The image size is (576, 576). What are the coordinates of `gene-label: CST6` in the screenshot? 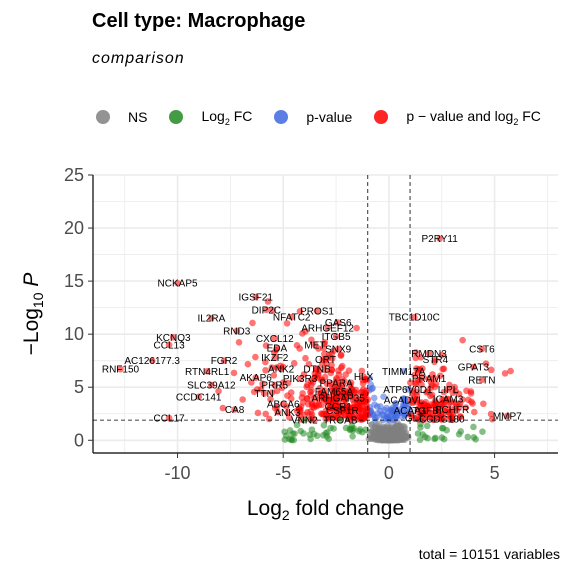 It's located at (482, 350).